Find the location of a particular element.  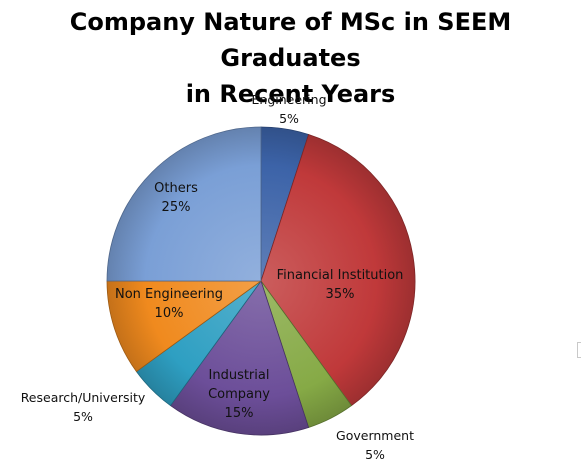

slice-label-government: Government is located at coordinates (375, 435).